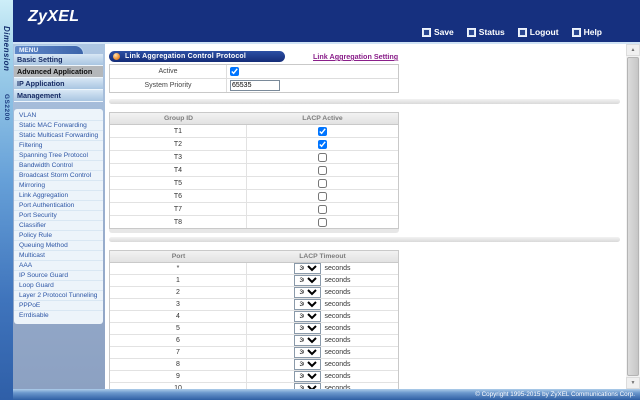 This screenshot has width=640, height=400. What do you see at coordinates (58, 286) in the screenshot?
I see `sidebar-item-loop-guard: Loop Guard` at bounding box center [58, 286].